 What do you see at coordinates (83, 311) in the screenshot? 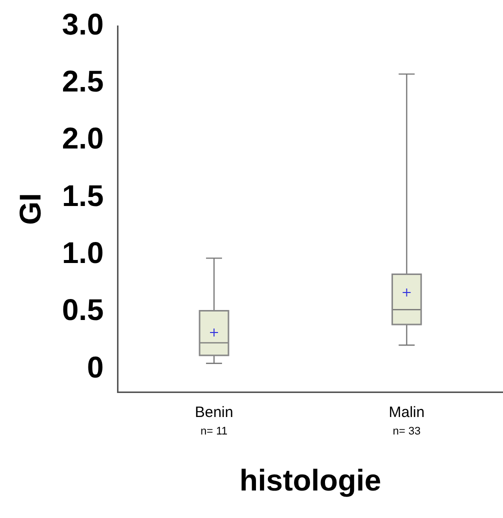
I see `y-tick-label: 0.5` at bounding box center [83, 311].